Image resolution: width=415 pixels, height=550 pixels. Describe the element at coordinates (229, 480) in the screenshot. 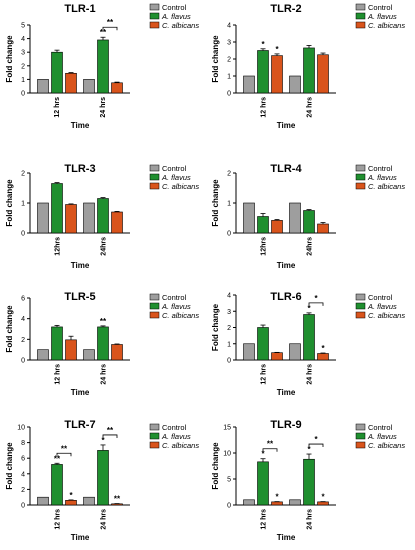

I see `y-tick-label: 5` at that location.